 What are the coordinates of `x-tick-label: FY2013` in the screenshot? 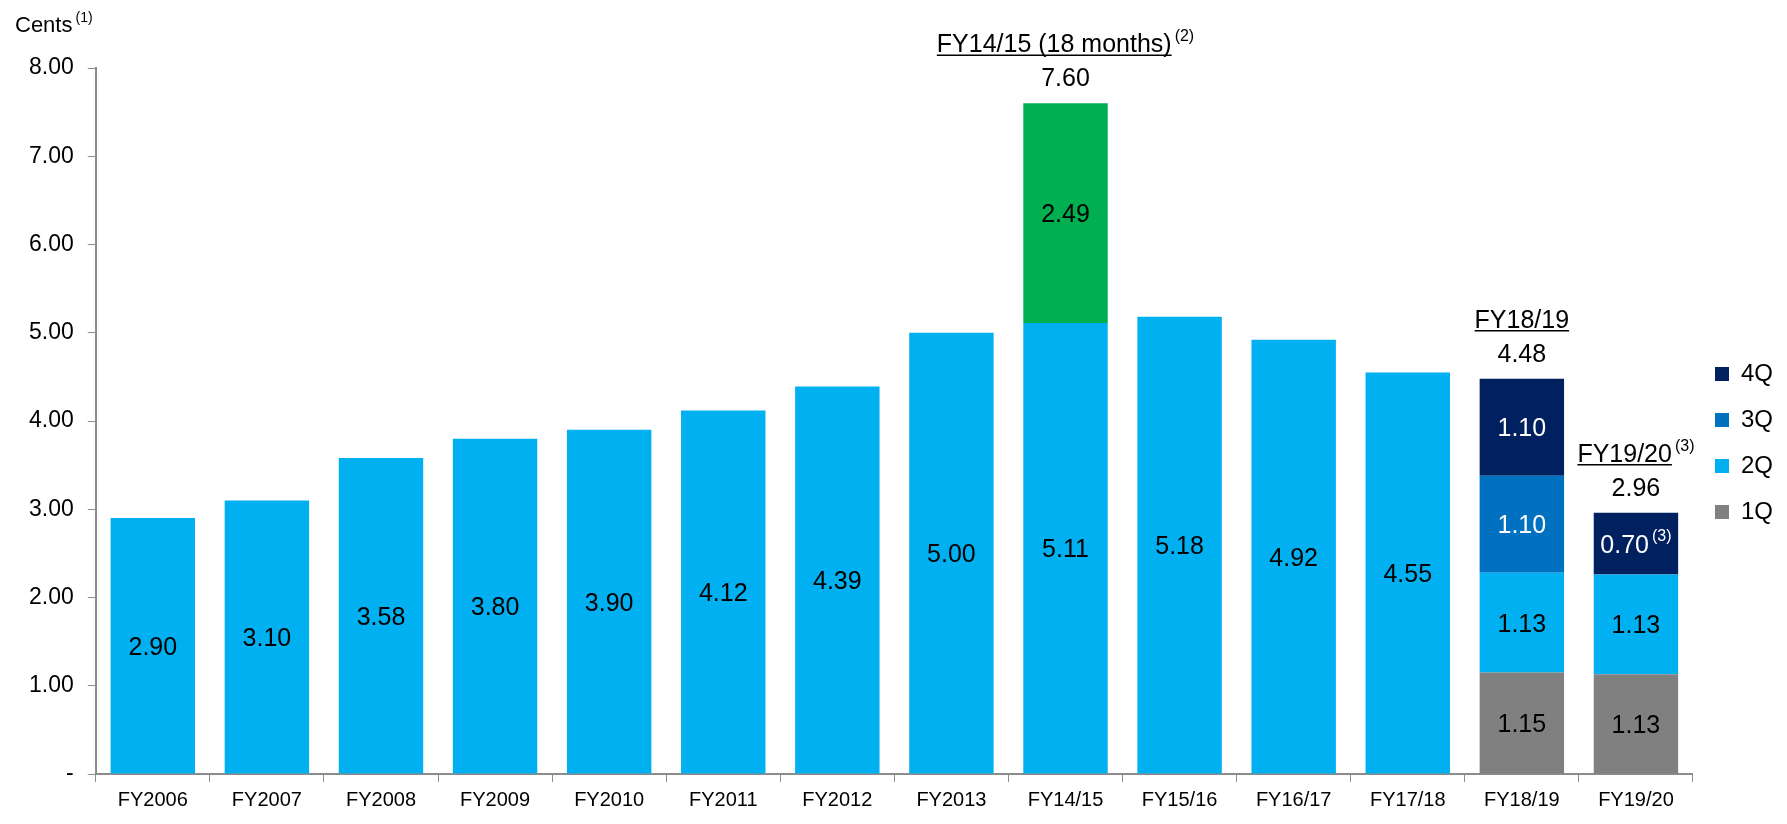 It's located at (951, 798).